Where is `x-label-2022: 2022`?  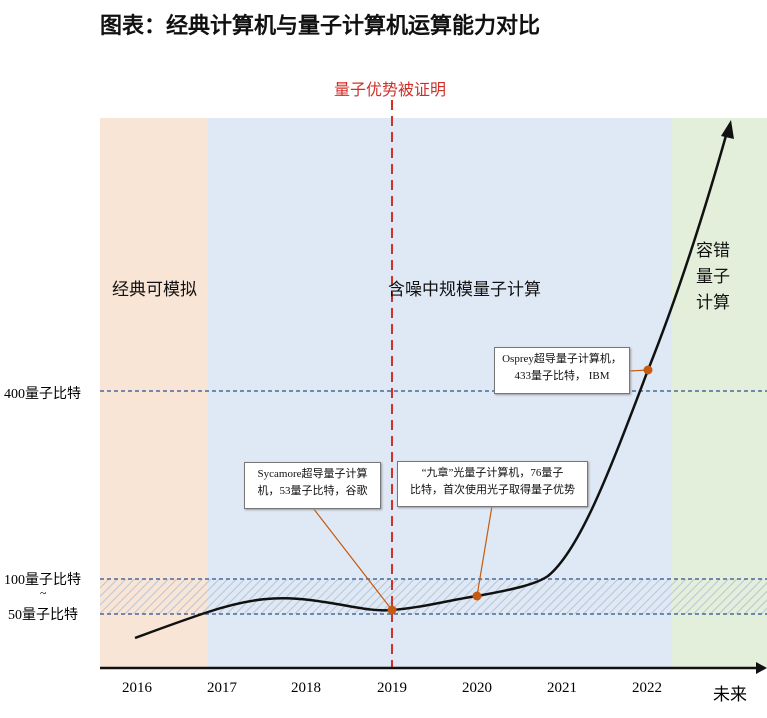
x-label-2022: 2022 is located at coordinates (647, 688).